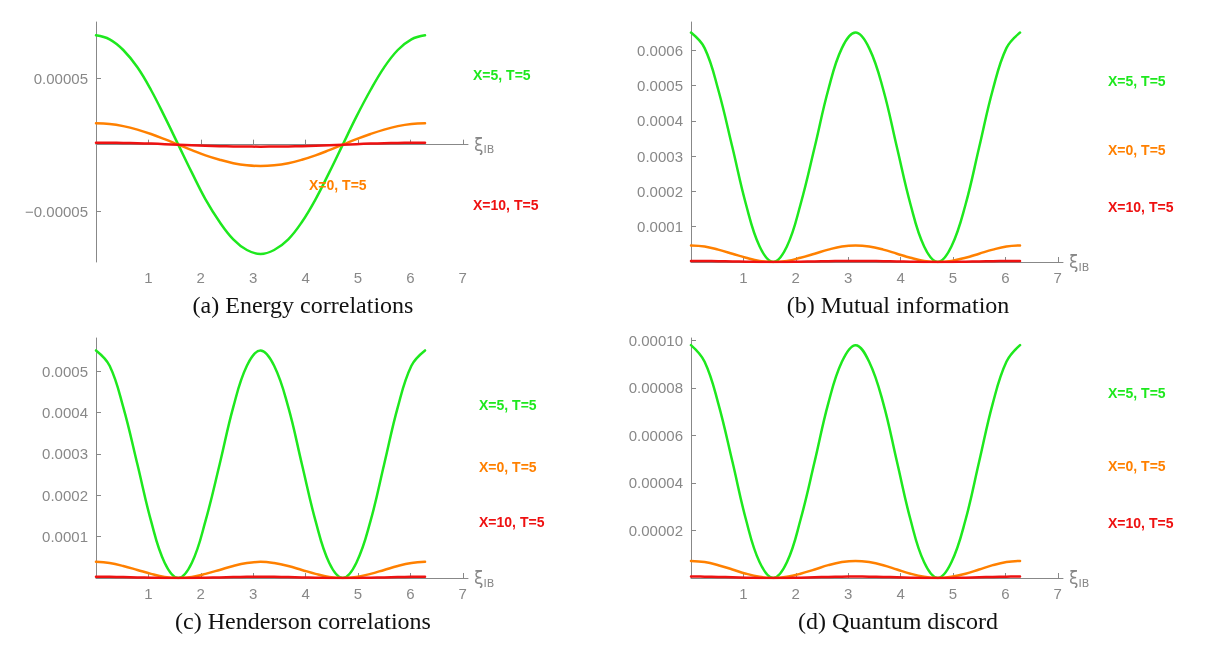 The width and height of the screenshot is (1207, 648). Describe the element at coordinates (655, 388) in the screenshot. I see `y-tick-label: 0.00008` at that location.